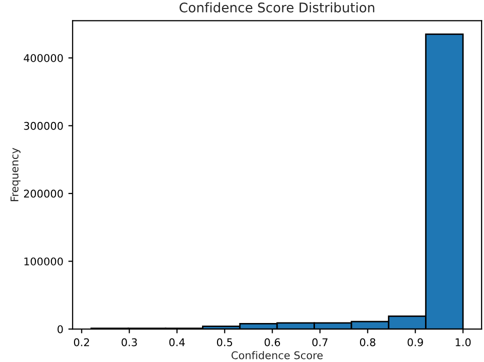  I want to click on x-tick-label: 0.7, so click(320, 342).